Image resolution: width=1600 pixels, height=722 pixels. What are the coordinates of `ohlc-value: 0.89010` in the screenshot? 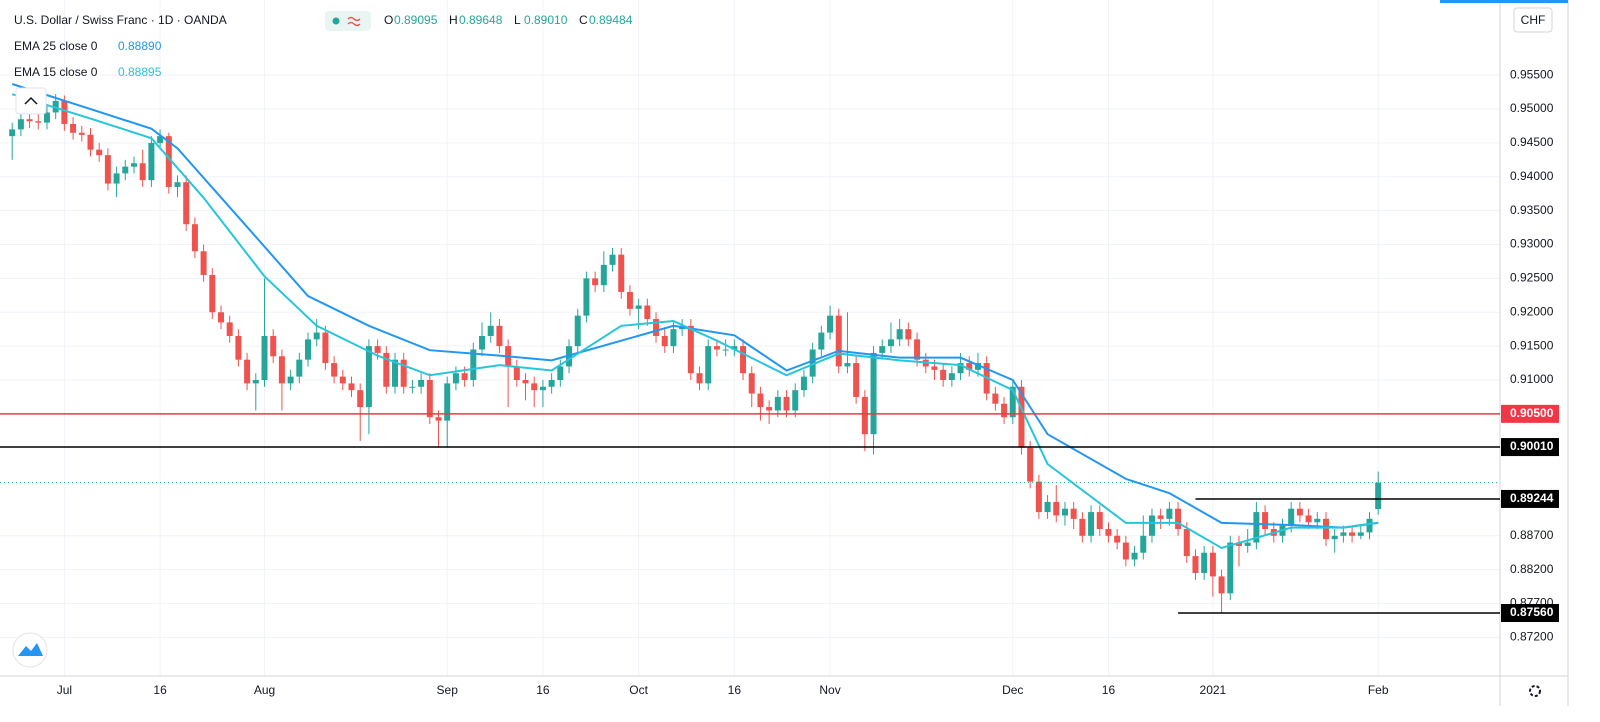 It's located at (546, 20).